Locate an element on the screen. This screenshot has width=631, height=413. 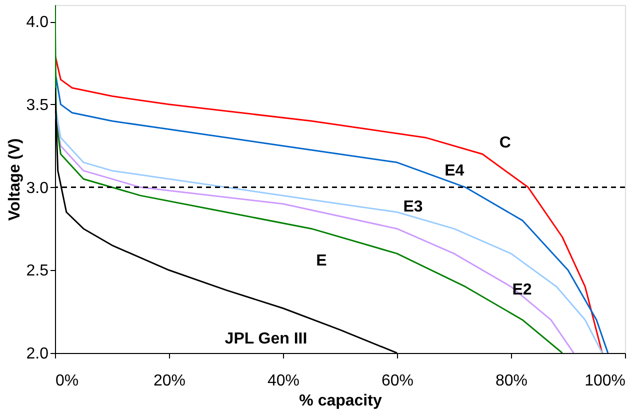
y-axis-title: Voltage (V) is located at coordinates (15, 179).